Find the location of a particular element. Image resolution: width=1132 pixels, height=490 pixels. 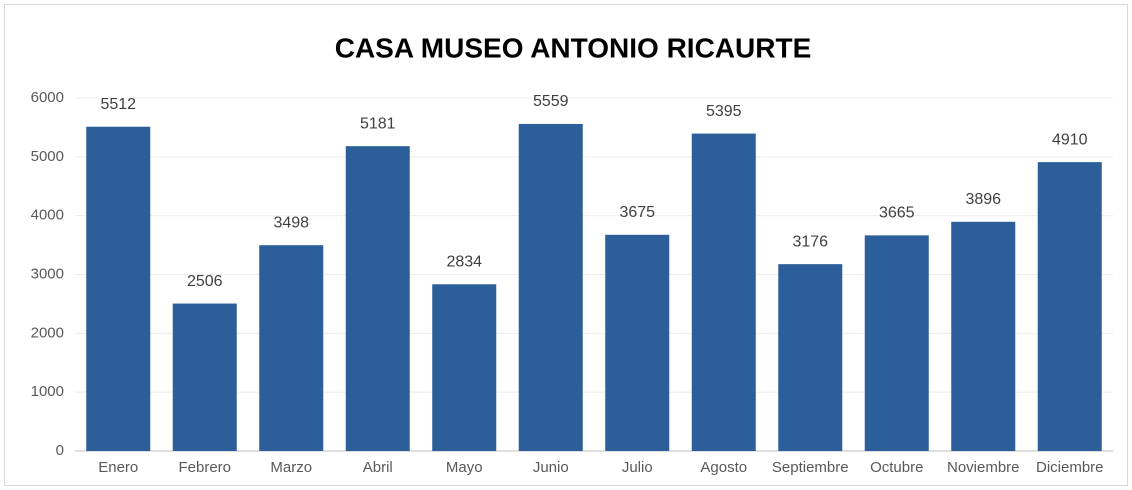

y-tick-label: 2000 is located at coordinates (47, 332).